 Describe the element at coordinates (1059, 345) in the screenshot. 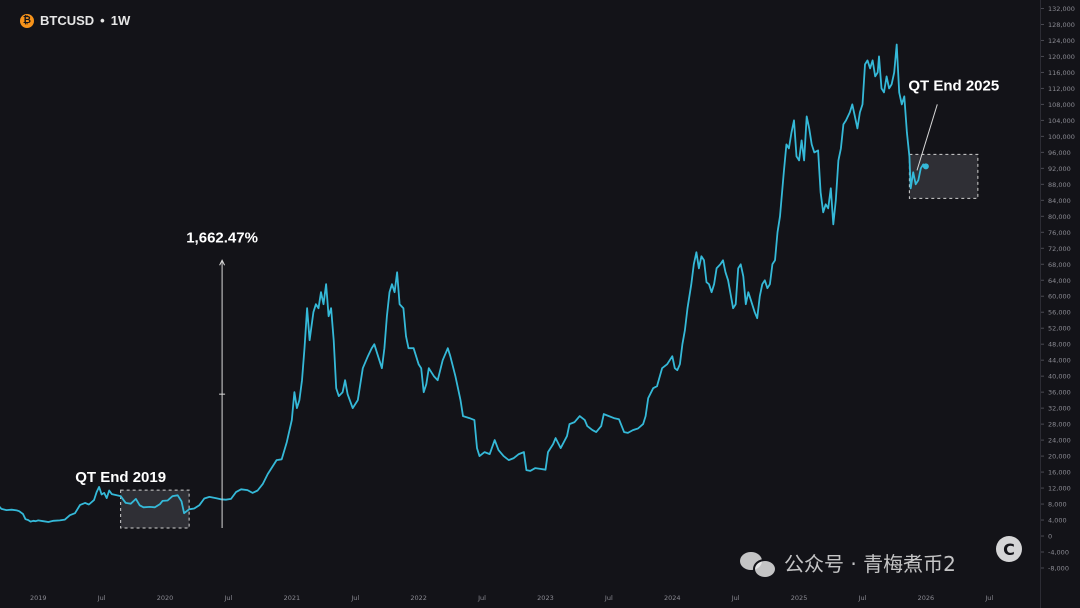

I see `y-tick-label: 48,000` at that location.